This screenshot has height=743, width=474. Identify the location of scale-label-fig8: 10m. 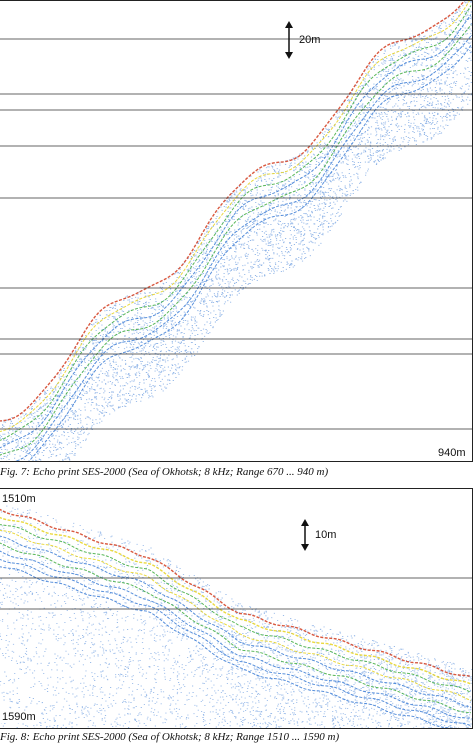
(326, 535).